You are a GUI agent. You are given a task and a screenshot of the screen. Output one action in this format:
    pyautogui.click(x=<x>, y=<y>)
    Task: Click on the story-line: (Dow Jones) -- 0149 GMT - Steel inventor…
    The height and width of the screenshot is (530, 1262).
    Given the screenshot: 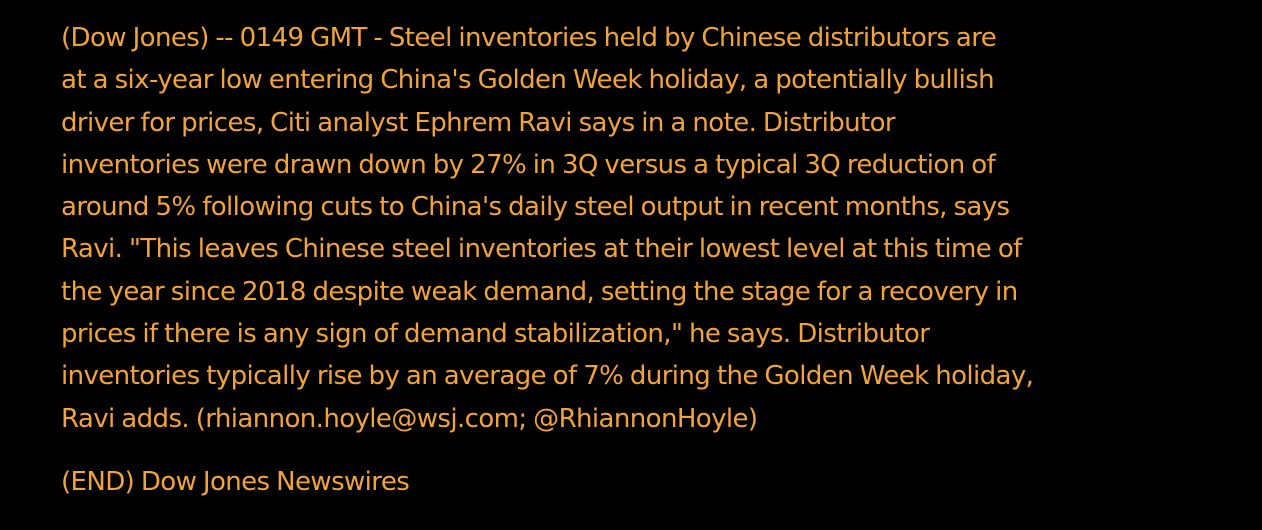 What is the action you would take?
    pyautogui.click(x=529, y=38)
    